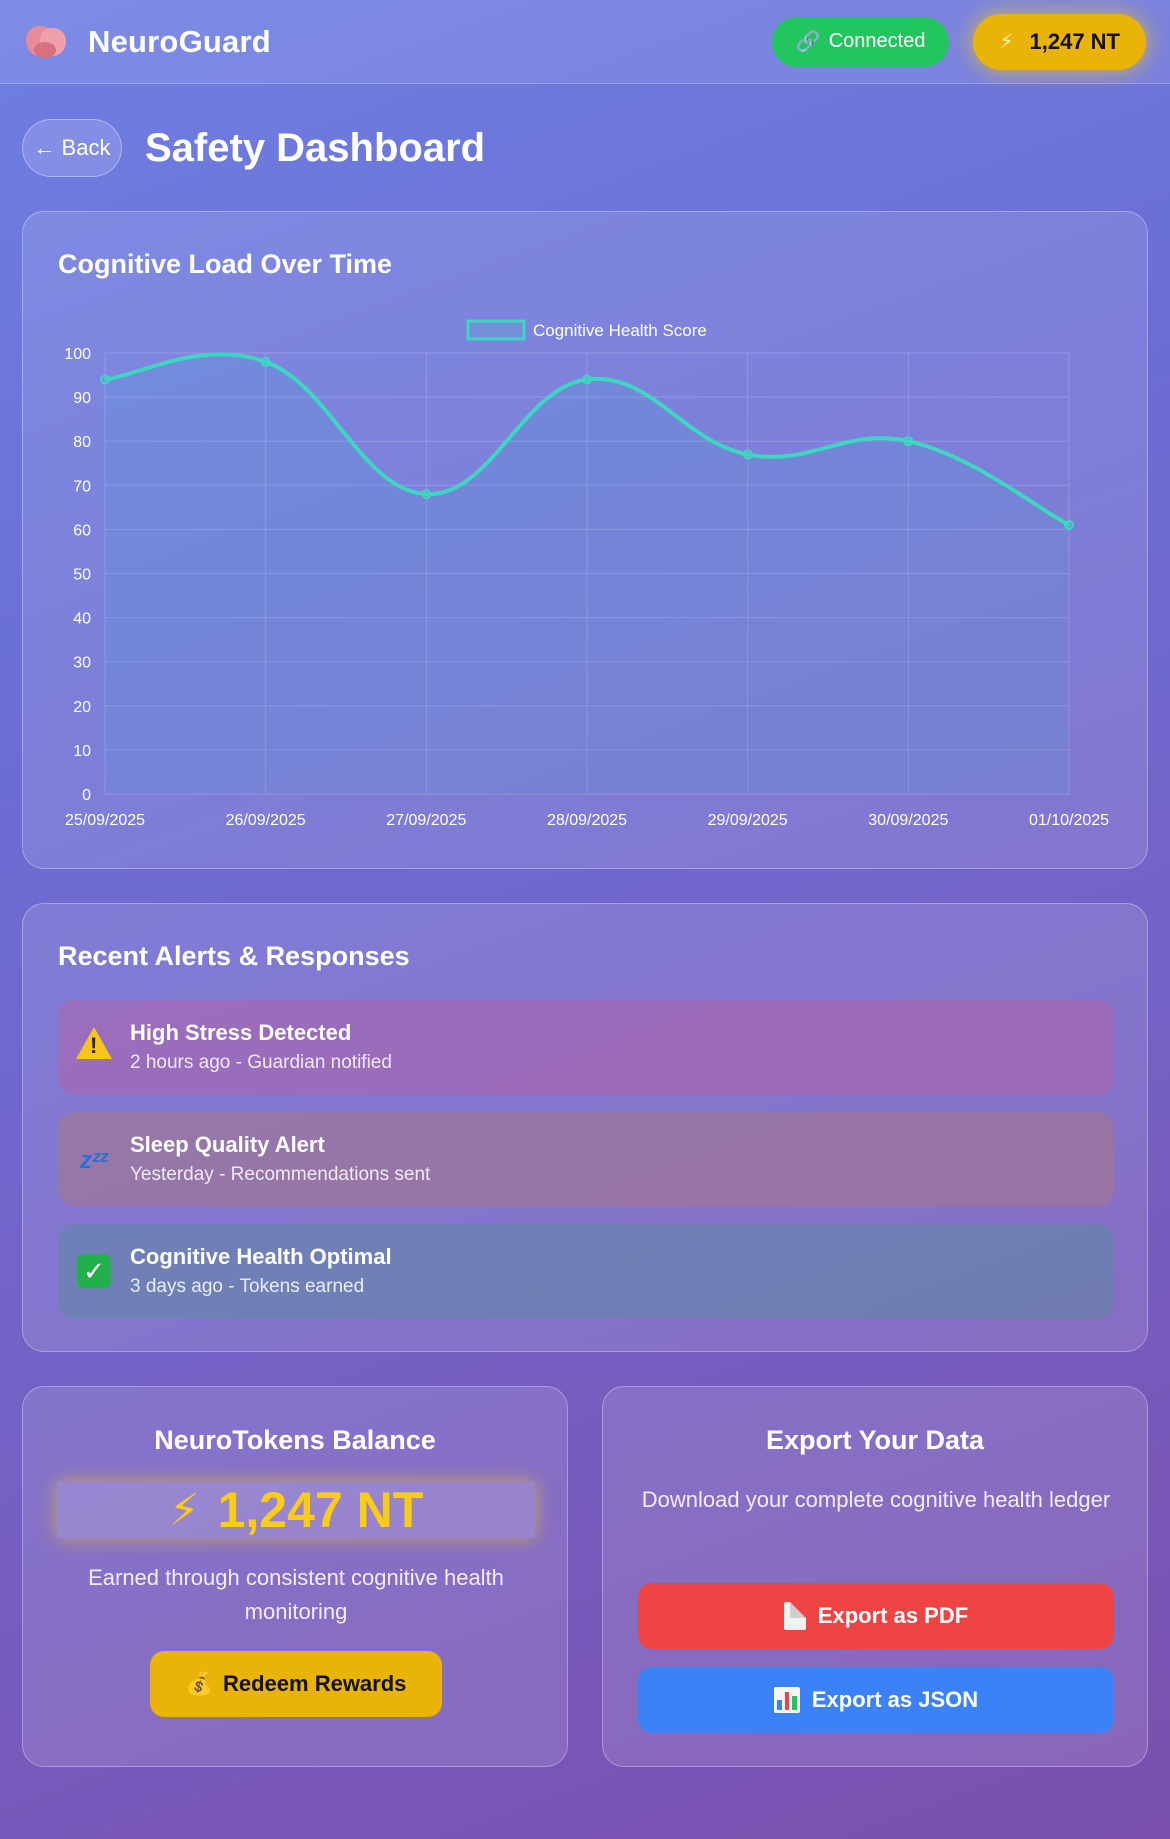 Image resolution: width=1170 pixels, height=1839 pixels. Describe the element at coordinates (94, 1043) in the screenshot. I see `warning-icon: !` at that location.